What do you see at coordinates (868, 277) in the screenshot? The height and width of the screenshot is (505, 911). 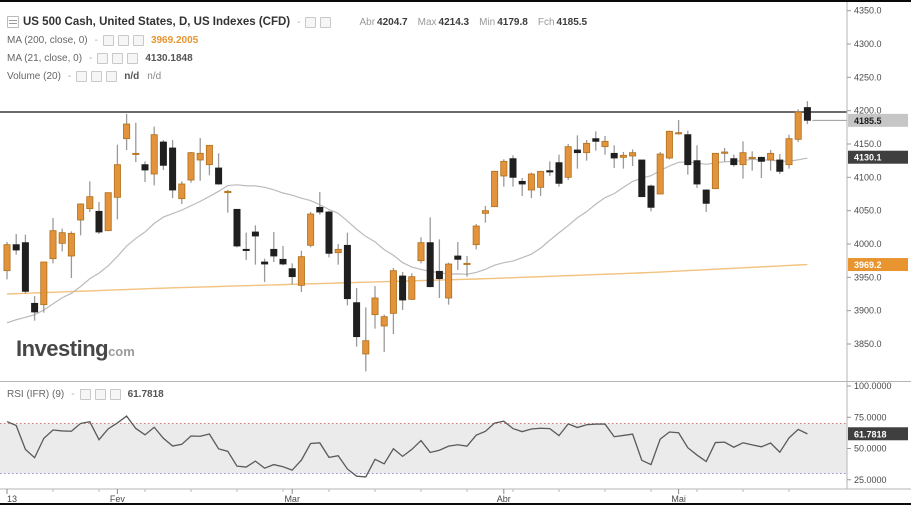 I see `price-tick-label: 3950.0` at bounding box center [868, 277].